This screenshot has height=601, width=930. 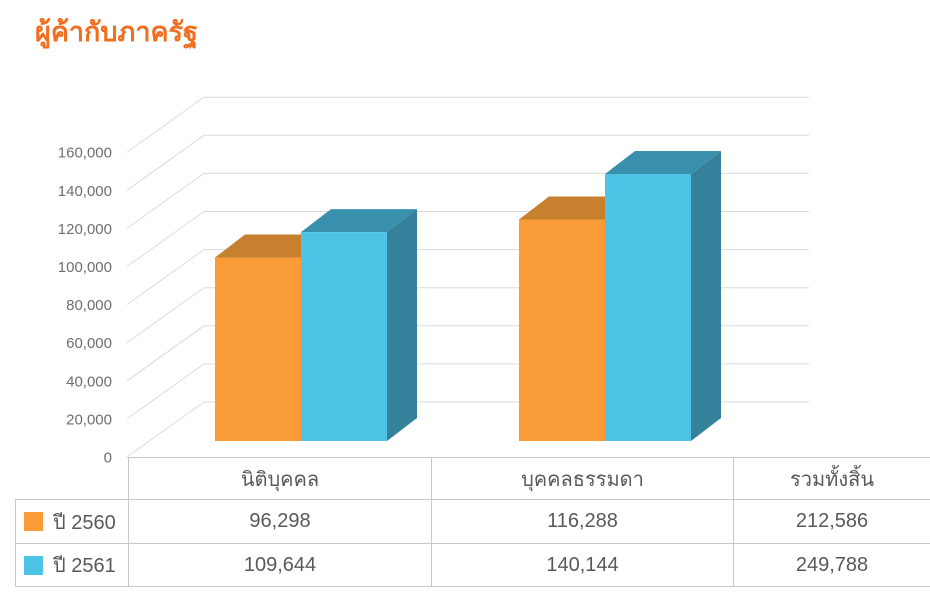 What do you see at coordinates (472, 543) in the screenshot?
I see `table-border-h2` at bounding box center [472, 543].